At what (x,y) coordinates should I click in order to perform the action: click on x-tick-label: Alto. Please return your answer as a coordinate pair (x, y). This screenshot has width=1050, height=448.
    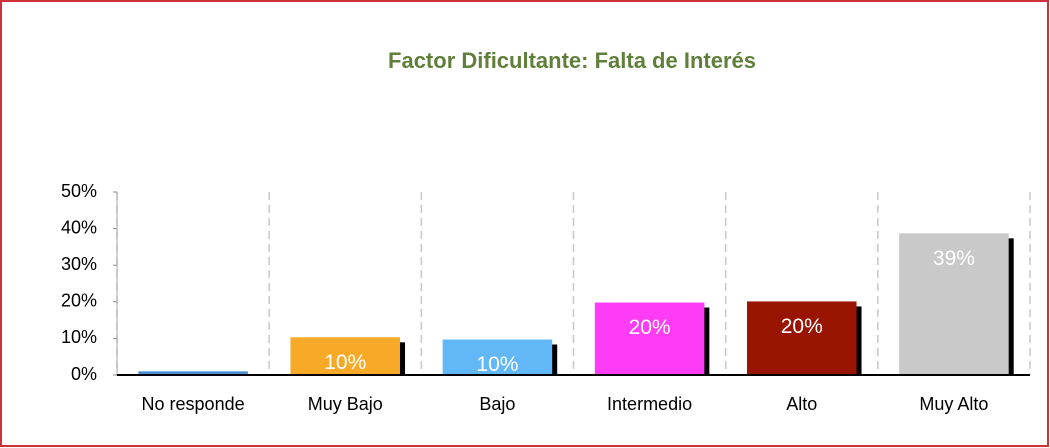
    Looking at the image, I should click on (801, 404).